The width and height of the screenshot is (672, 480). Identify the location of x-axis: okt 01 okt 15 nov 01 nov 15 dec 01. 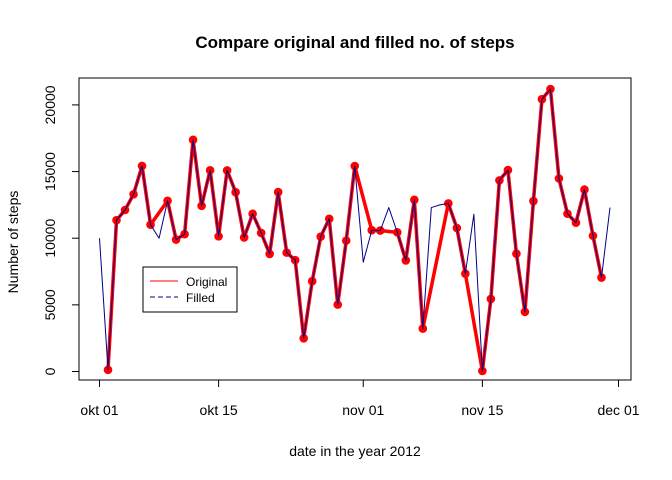
(360, 398).